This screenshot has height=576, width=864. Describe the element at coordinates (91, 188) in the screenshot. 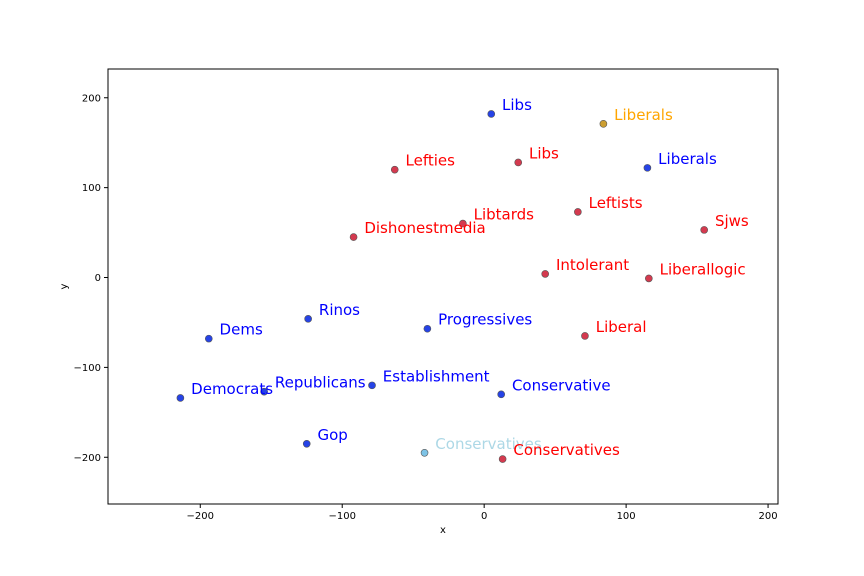

I see `y-tick-label: 100` at that location.